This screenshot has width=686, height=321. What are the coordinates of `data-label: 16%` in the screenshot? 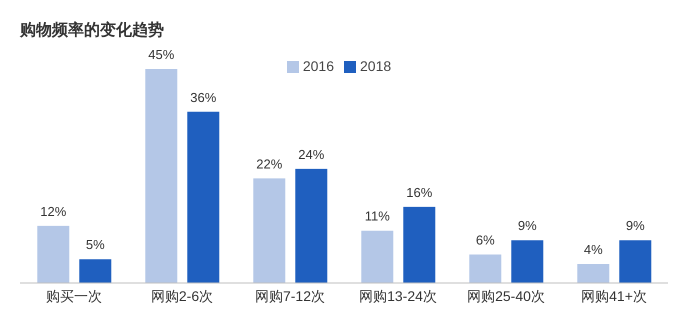 It's located at (419, 192).